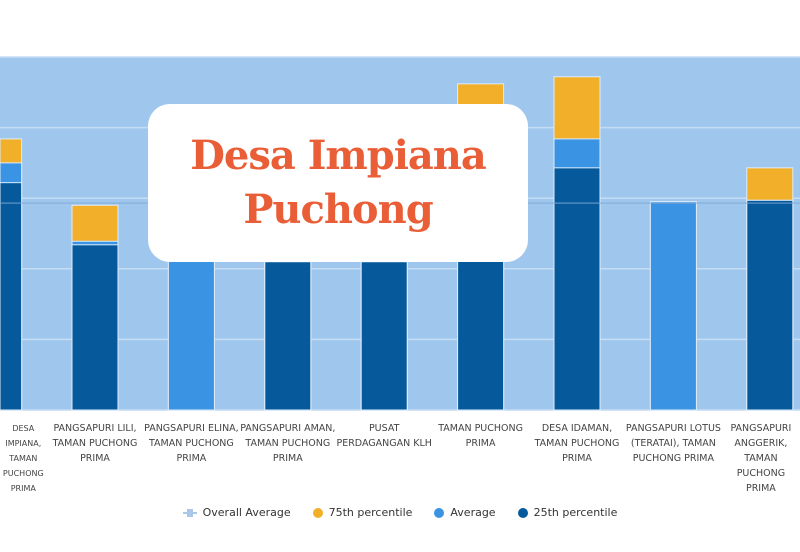 The height and width of the screenshot is (552, 800). What do you see at coordinates (338, 183) in the screenshot?
I see `overlay-title-card: Desa Impiana Puchong` at bounding box center [338, 183].